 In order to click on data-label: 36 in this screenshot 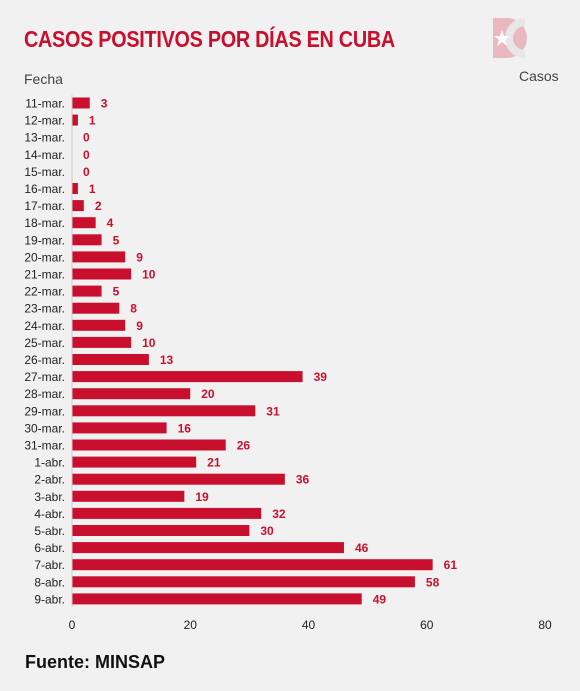, I will do `click(303, 480)`.